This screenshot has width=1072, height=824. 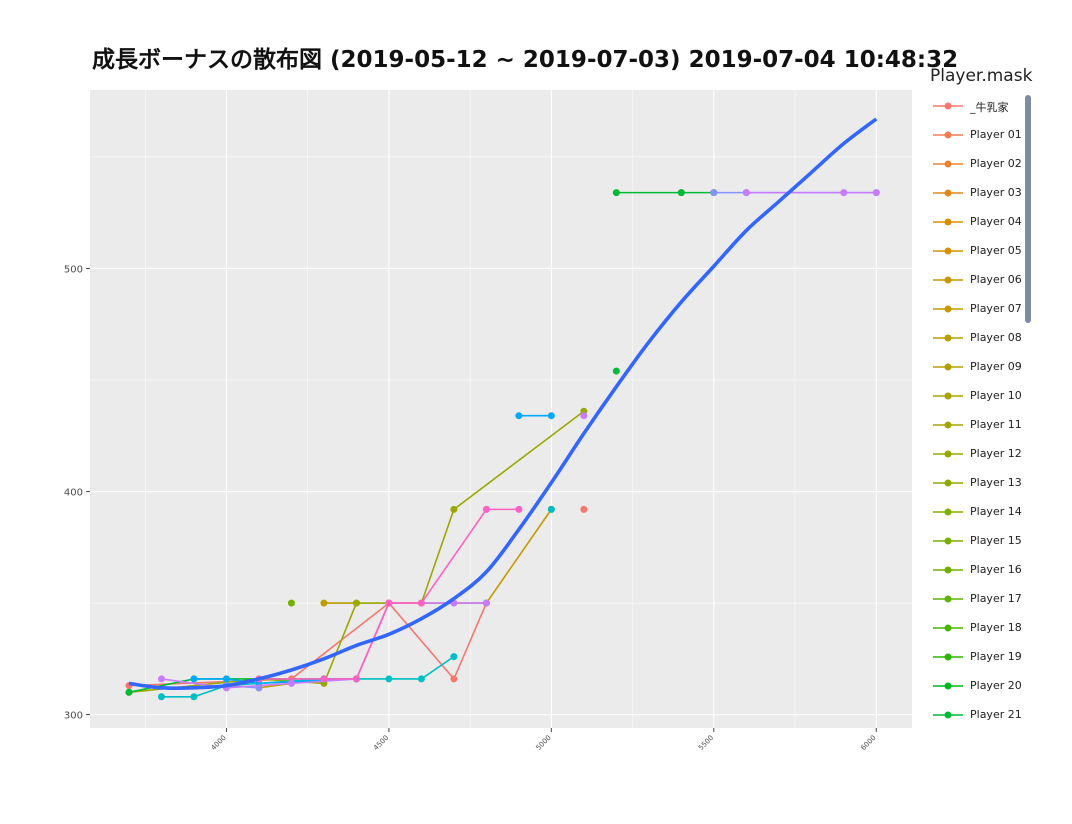 I want to click on legend-item: Player 12, so click(x=977, y=454).